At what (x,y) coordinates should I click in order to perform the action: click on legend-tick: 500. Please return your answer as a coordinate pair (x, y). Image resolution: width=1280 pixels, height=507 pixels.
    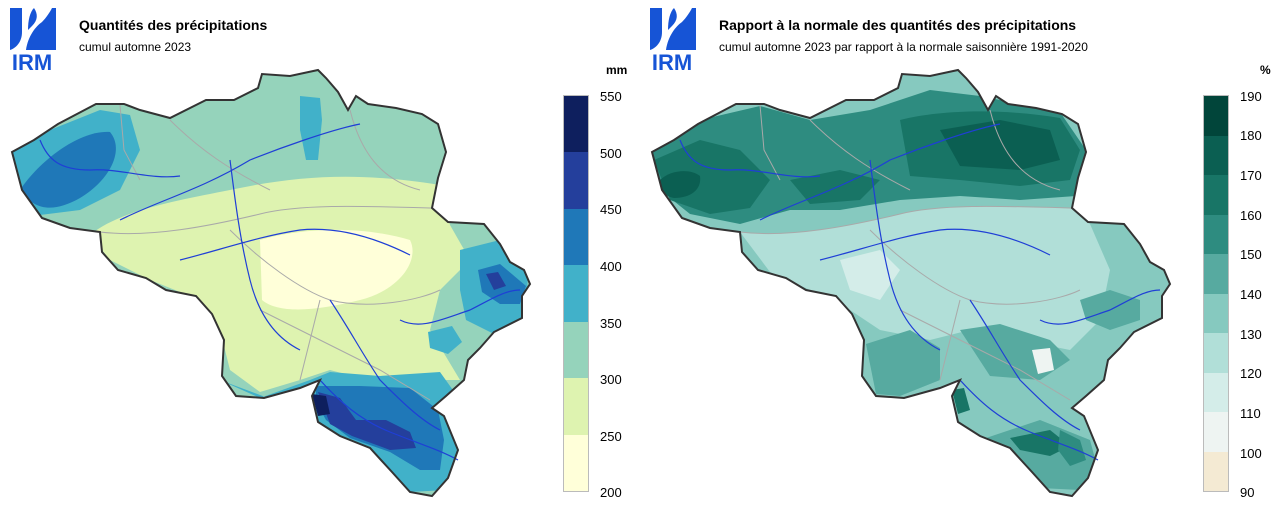
    Looking at the image, I should click on (611, 153).